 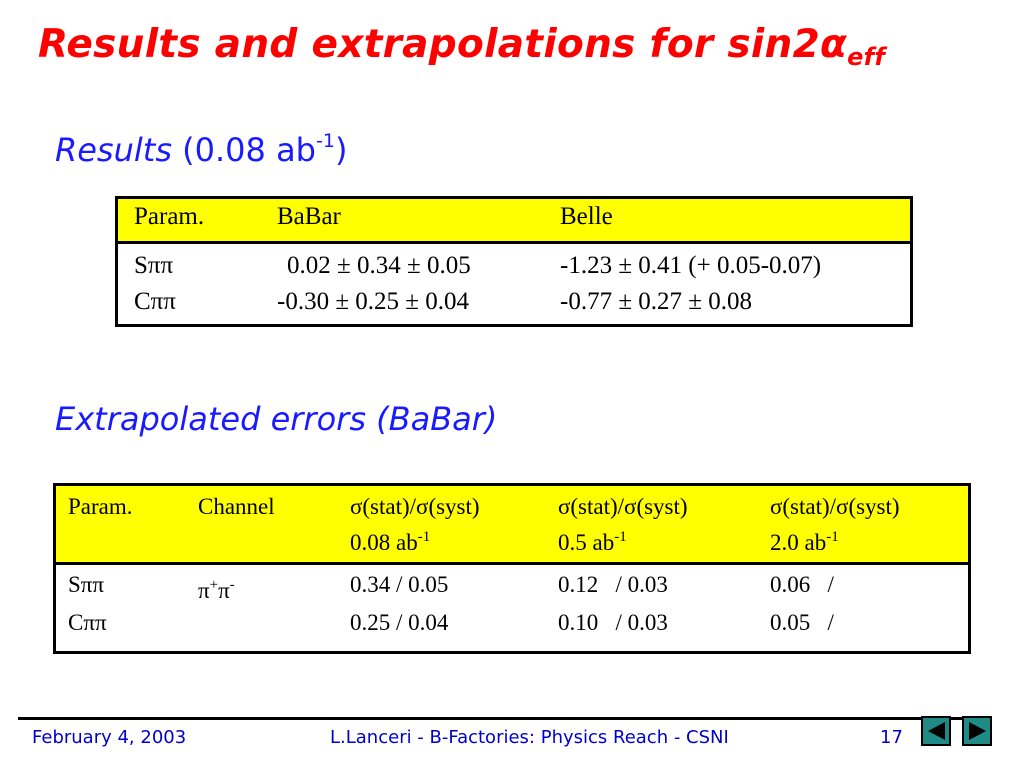 What do you see at coordinates (100, 506) in the screenshot?
I see `header-param-text: Param.` at bounding box center [100, 506].